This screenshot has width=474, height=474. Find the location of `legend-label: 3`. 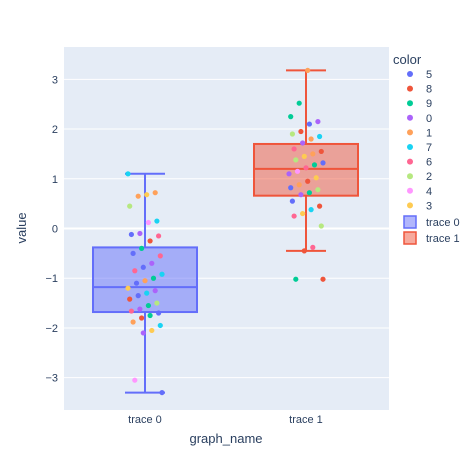

legend-label: 3 is located at coordinates (429, 206).